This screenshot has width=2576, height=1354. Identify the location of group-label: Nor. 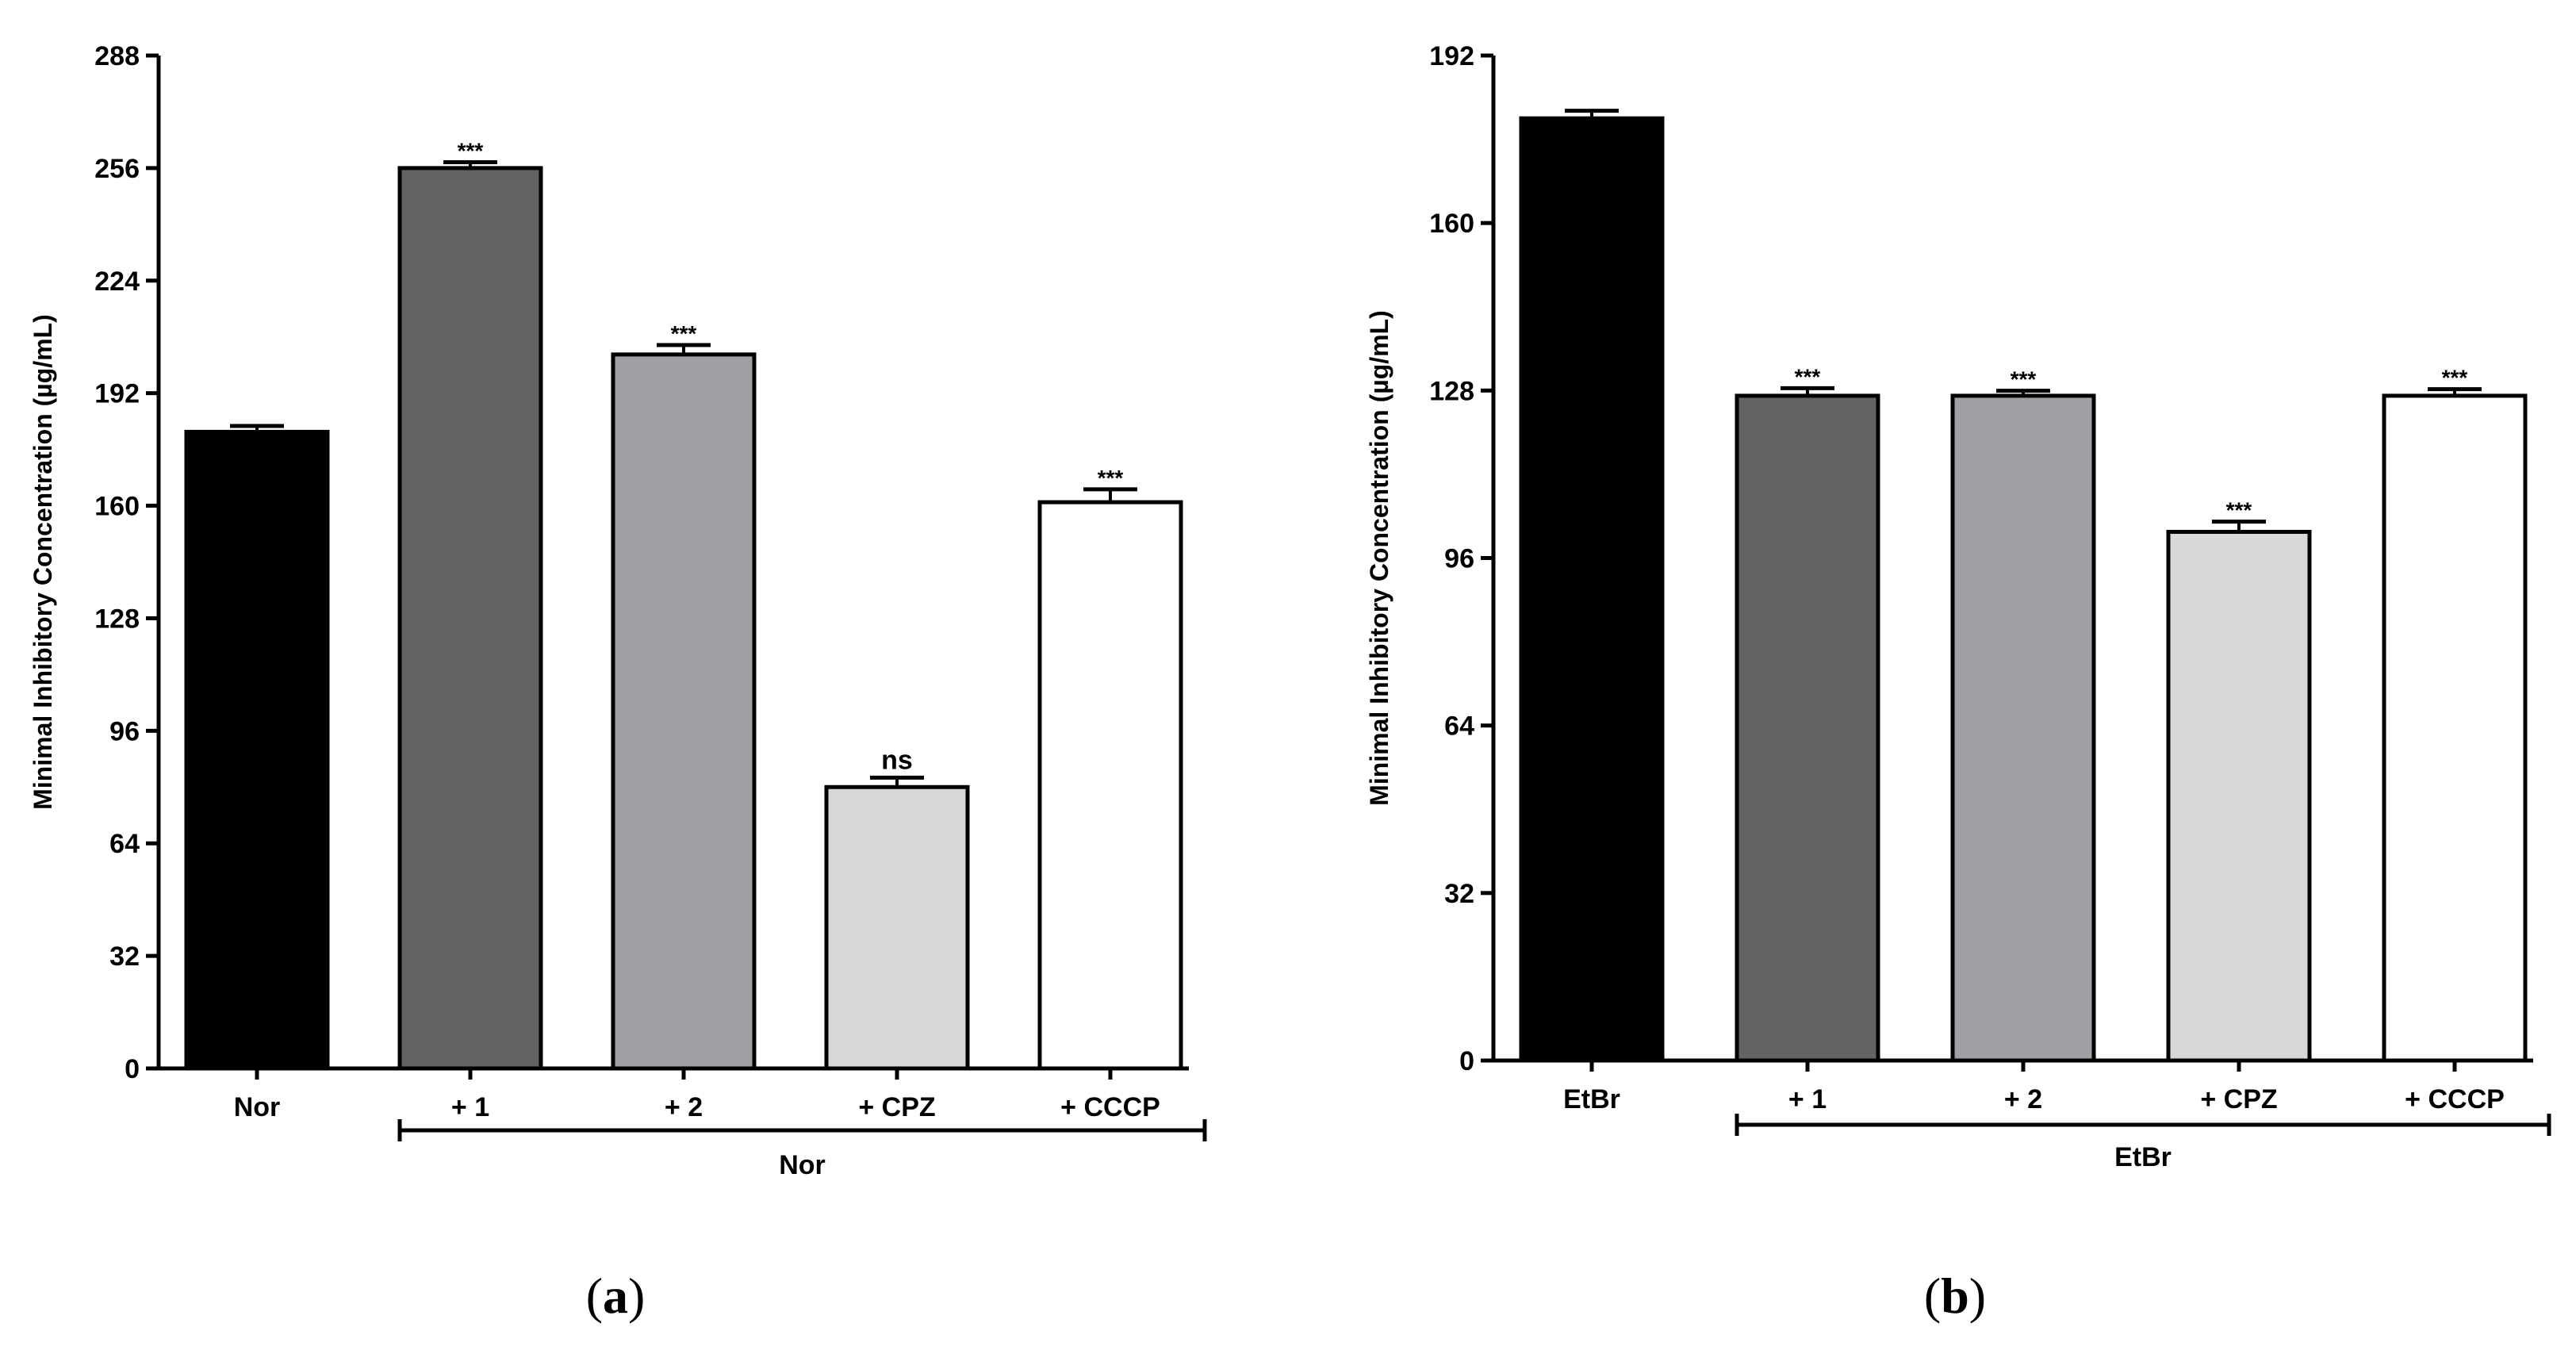
(803, 1165).